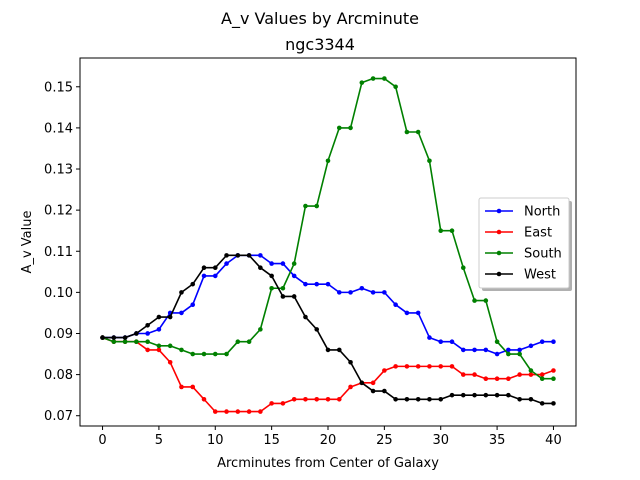 The image size is (640, 480). What do you see at coordinates (58, 87) in the screenshot?
I see `y-tick-label: 0.15` at bounding box center [58, 87].